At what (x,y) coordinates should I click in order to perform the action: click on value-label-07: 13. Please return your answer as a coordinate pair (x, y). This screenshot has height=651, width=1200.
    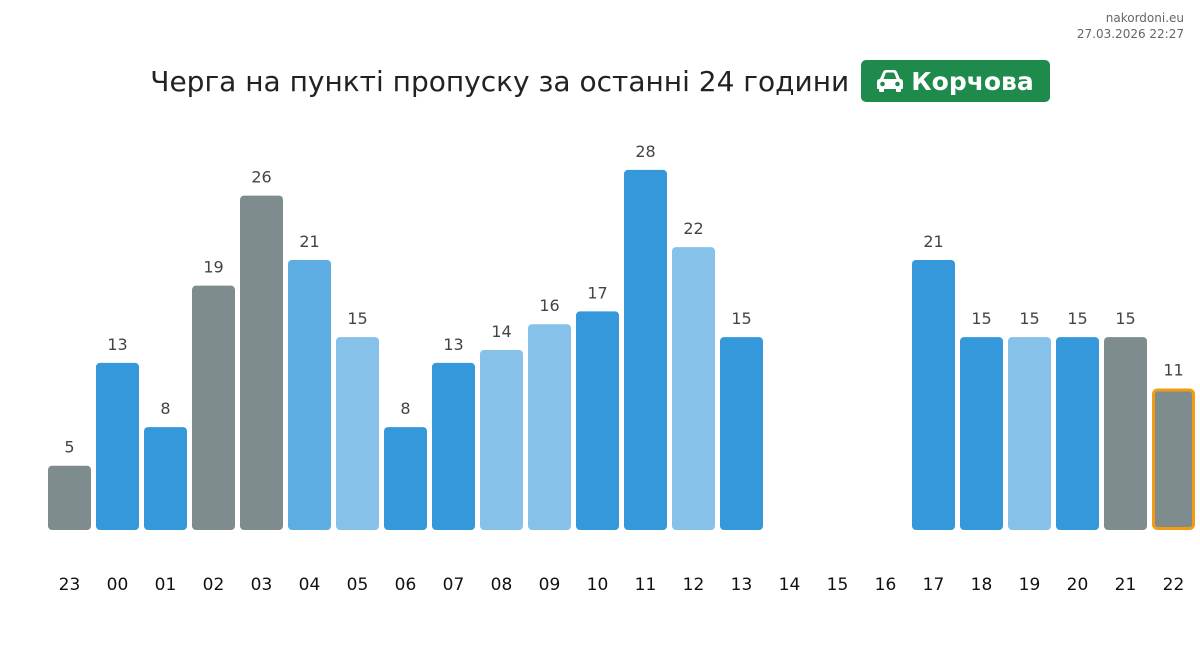
    Looking at the image, I should click on (453, 344).